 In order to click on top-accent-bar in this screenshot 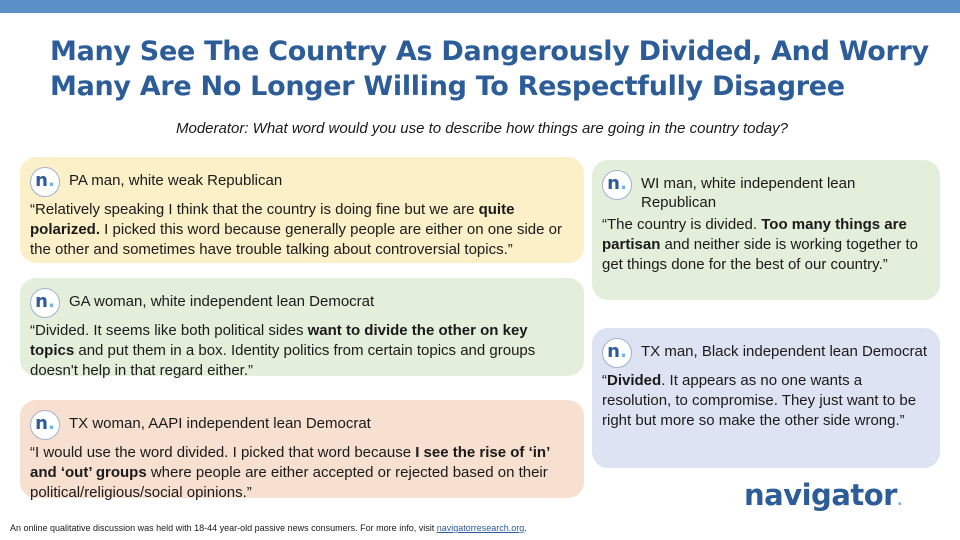, I will do `click(480, 6)`.